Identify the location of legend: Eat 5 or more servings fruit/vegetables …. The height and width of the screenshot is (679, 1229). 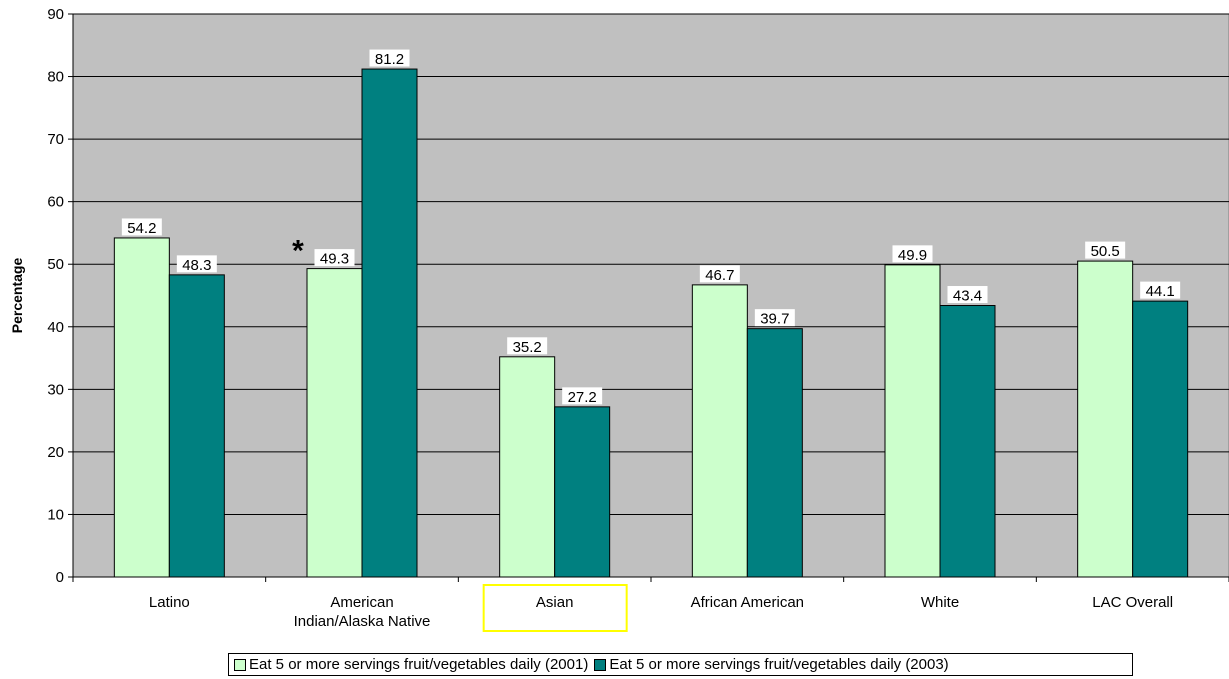
(680, 664).